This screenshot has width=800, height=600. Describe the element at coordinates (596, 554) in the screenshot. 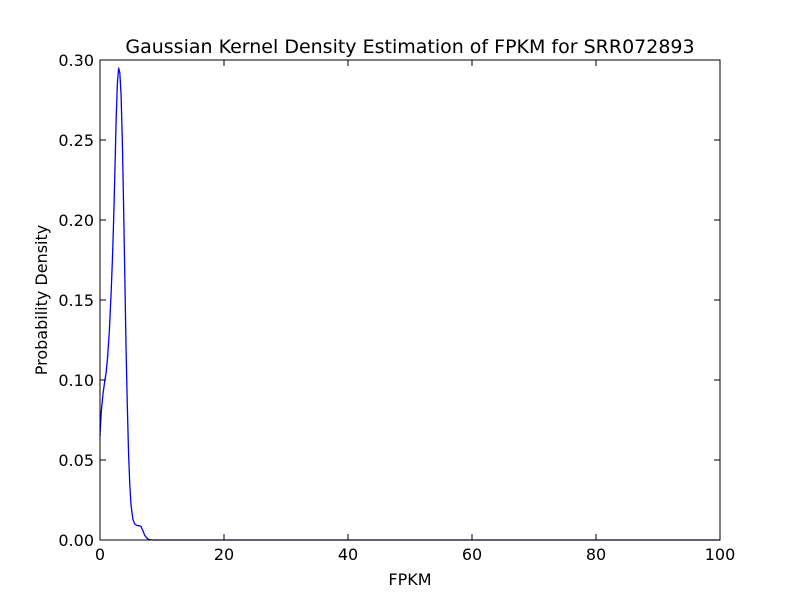

I see `x-tick-label: 80` at that location.